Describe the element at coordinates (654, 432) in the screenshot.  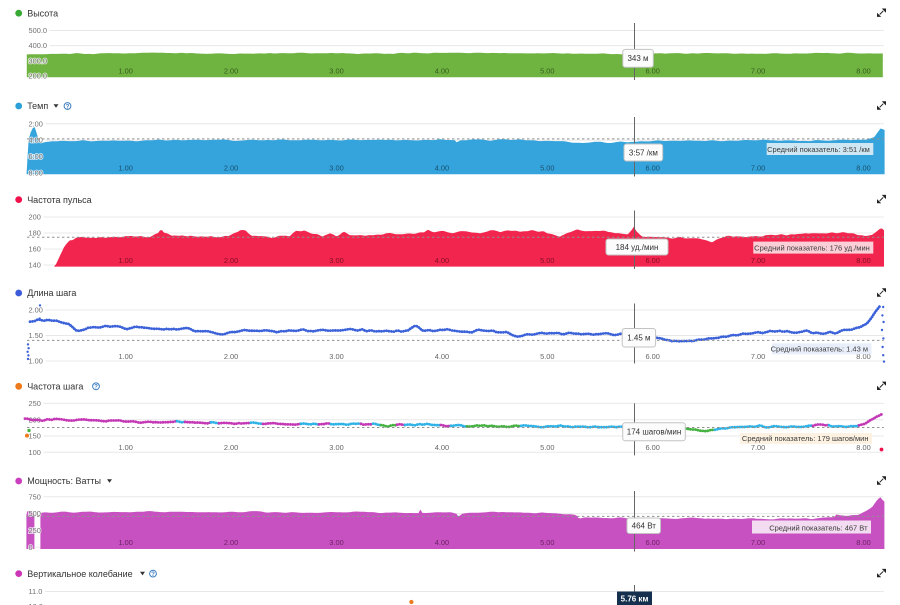
I see `svg-text: 174 шагов/мин` at that location.